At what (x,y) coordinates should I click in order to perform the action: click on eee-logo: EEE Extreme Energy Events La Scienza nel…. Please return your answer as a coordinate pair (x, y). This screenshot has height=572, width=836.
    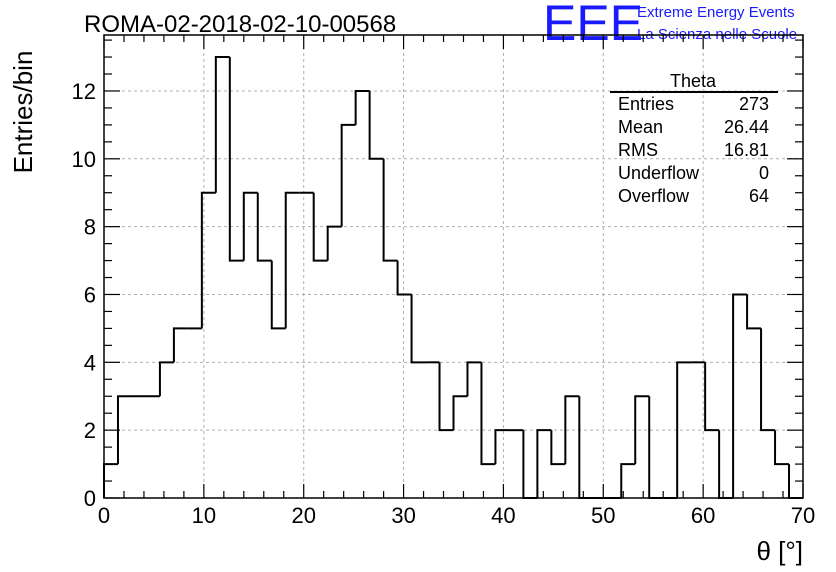
    Looking at the image, I should click on (670, 25).